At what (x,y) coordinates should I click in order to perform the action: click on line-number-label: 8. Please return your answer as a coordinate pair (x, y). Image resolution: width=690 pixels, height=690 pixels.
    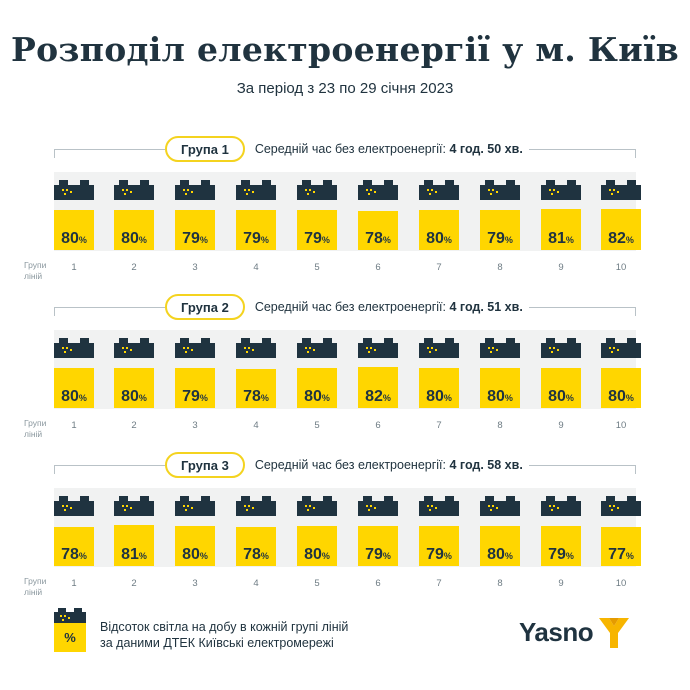
    Looking at the image, I should click on (500, 267).